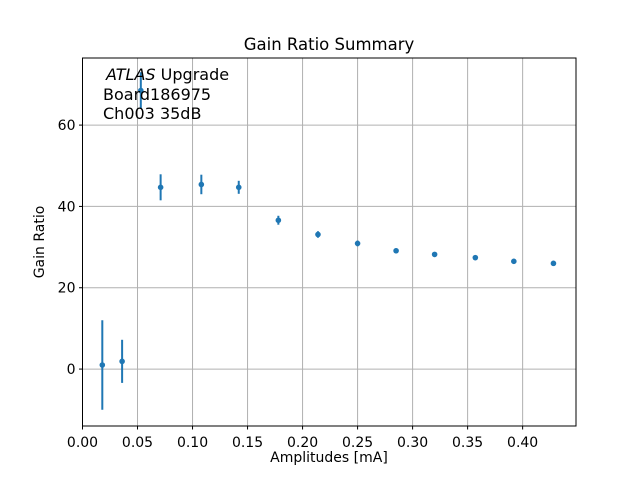 This screenshot has height=480, width=640. I want to click on x-ticks, so click(303, 428).